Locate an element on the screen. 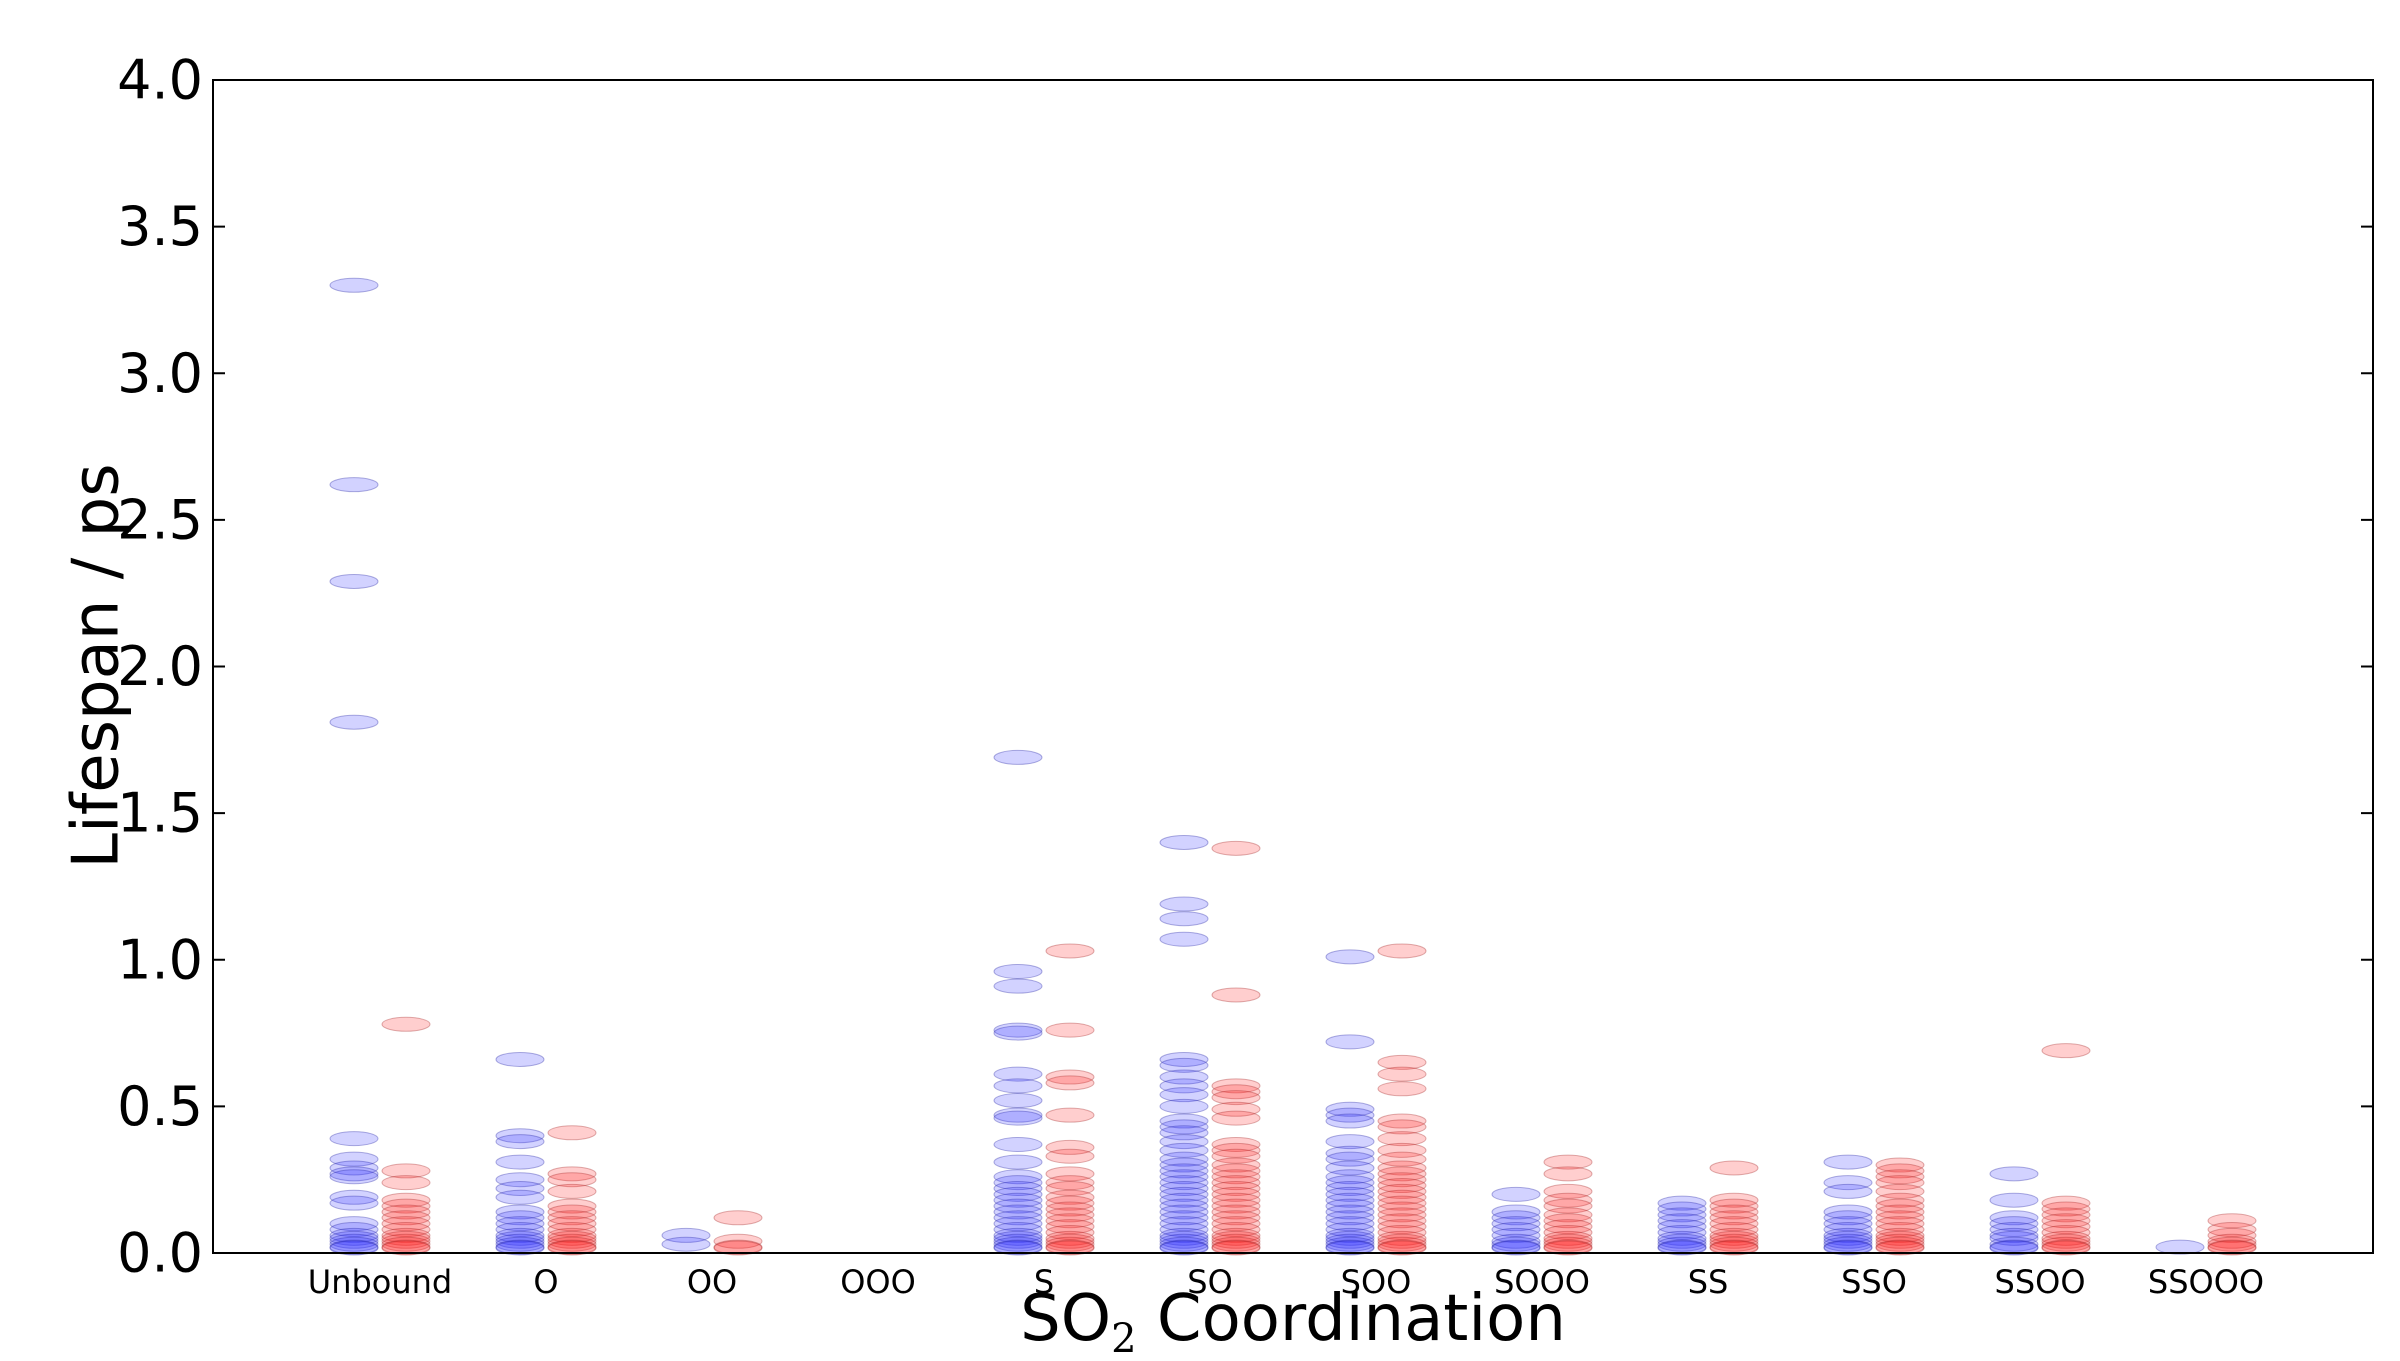  x-axis-title-main: SO is located at coordinates (1065, 1319).